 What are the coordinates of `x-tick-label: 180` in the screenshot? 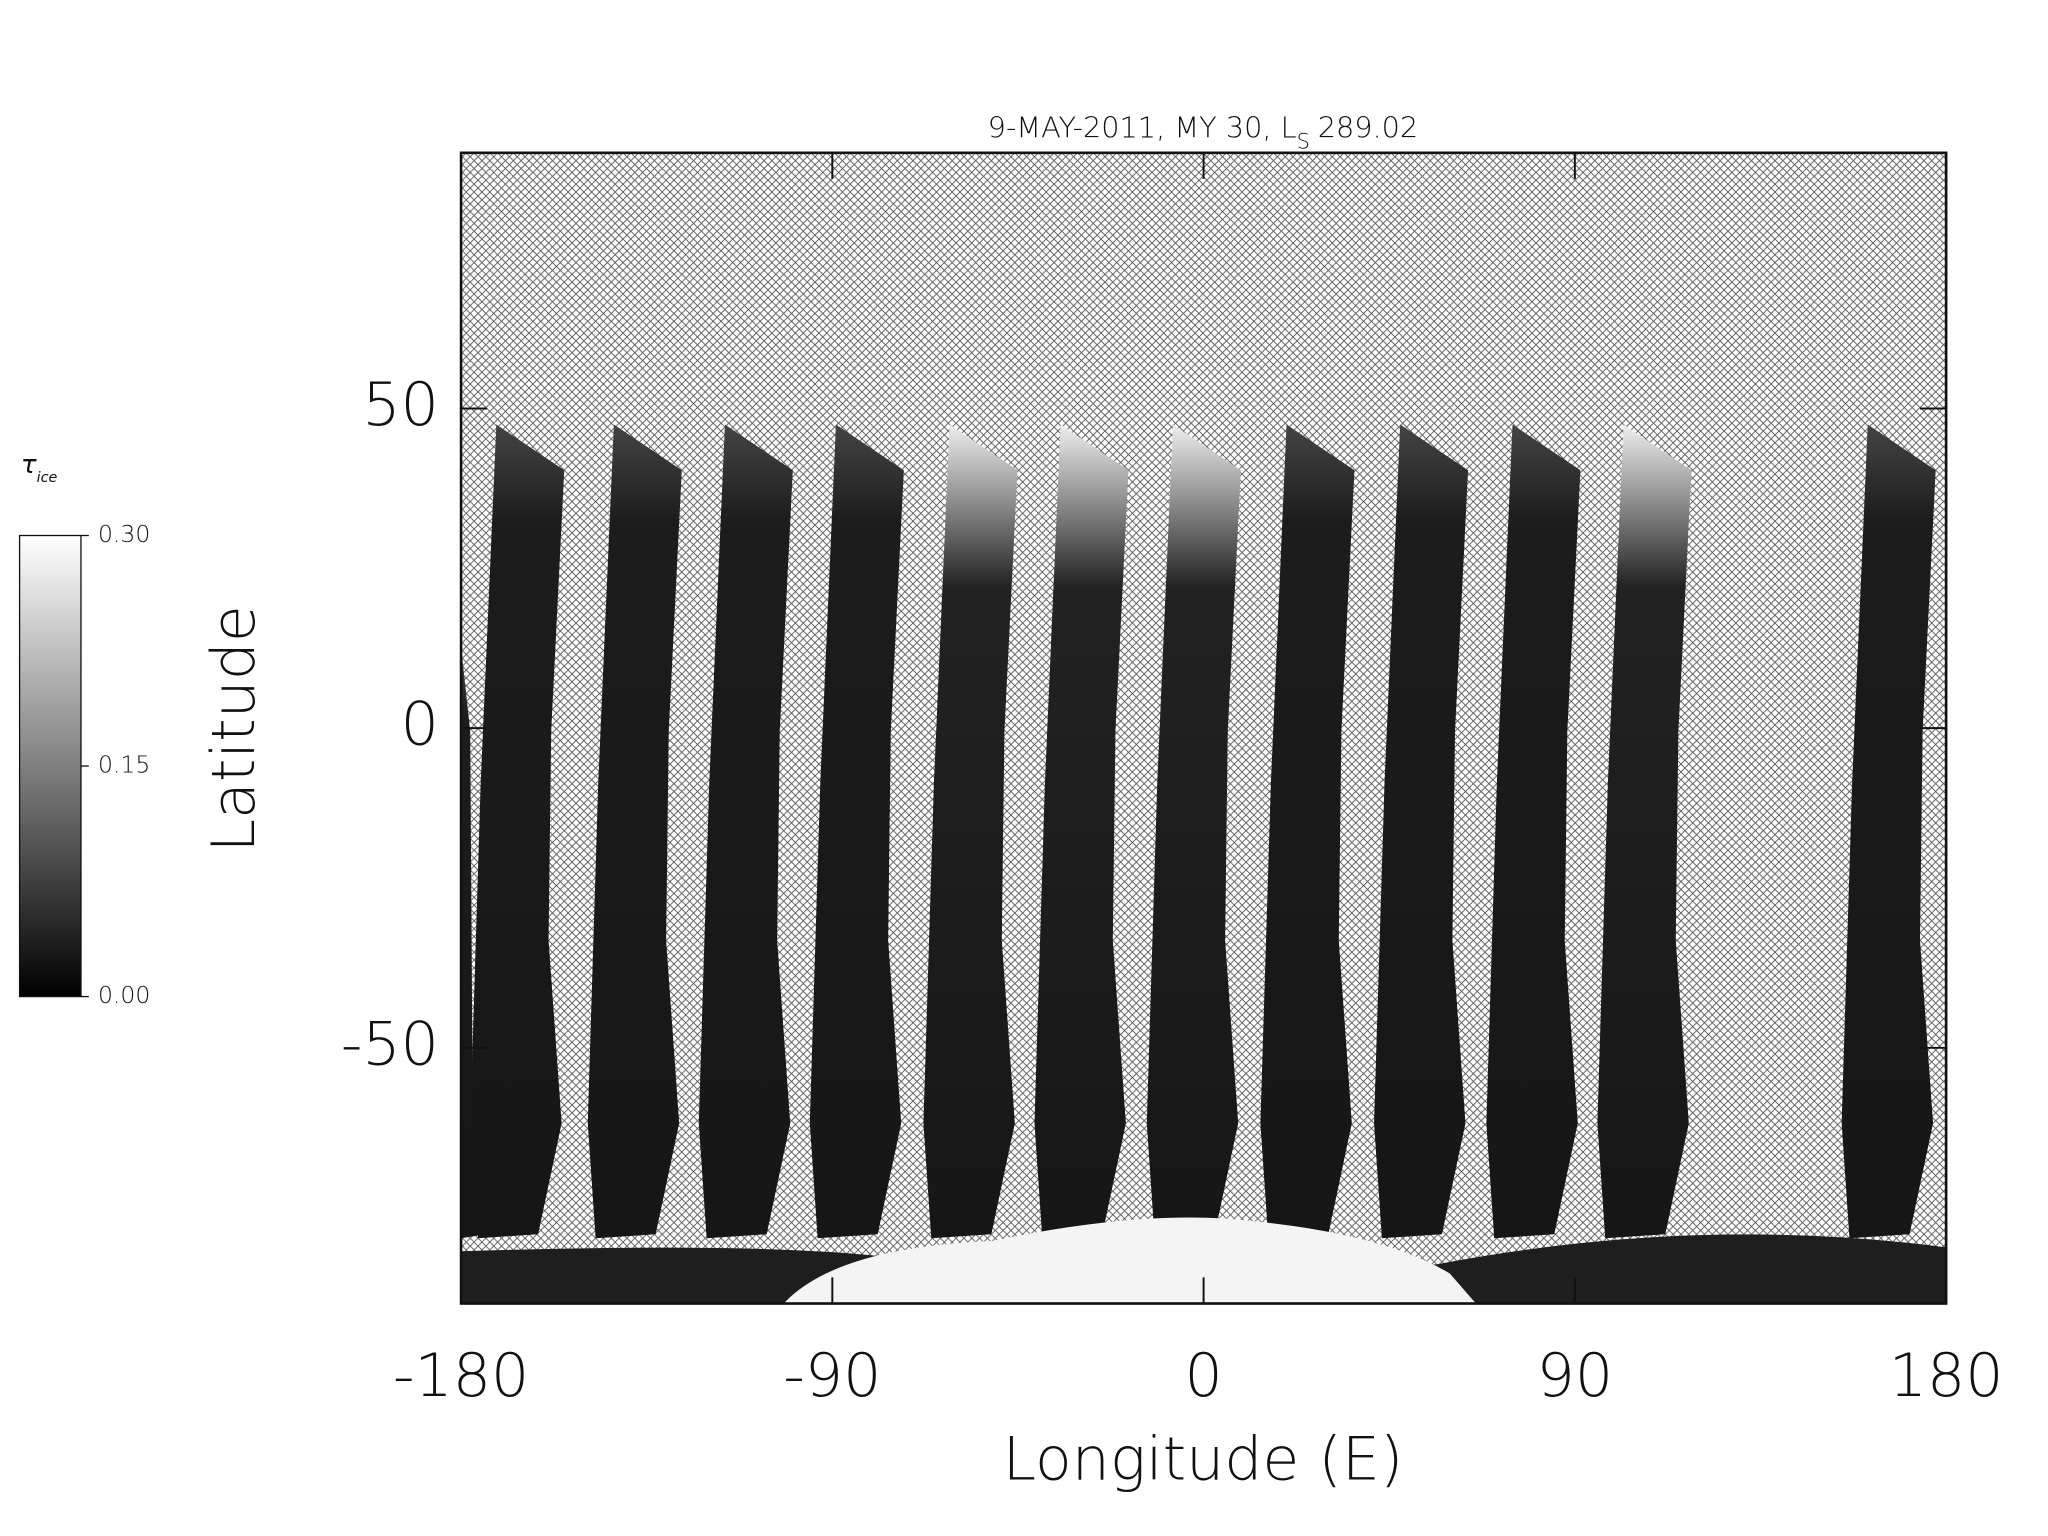 It's located at (1946, 1376).